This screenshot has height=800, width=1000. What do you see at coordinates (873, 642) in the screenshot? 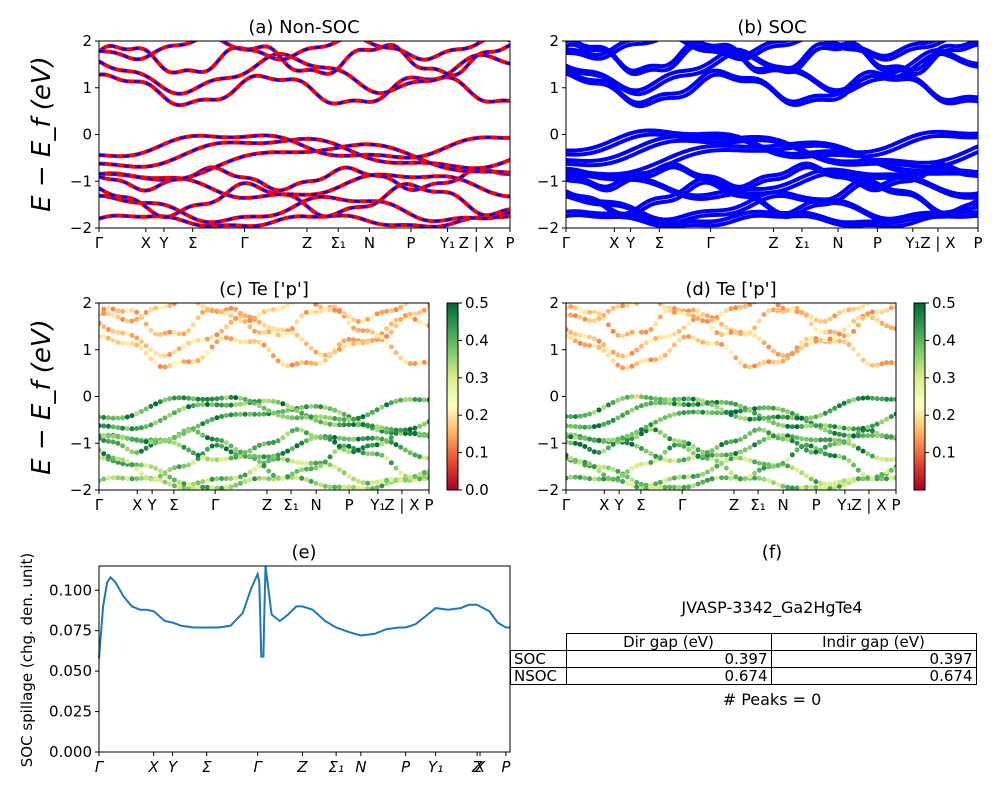
I see `header-indir-gap: Indir gap (eV)` at bounding box center [873, 642].